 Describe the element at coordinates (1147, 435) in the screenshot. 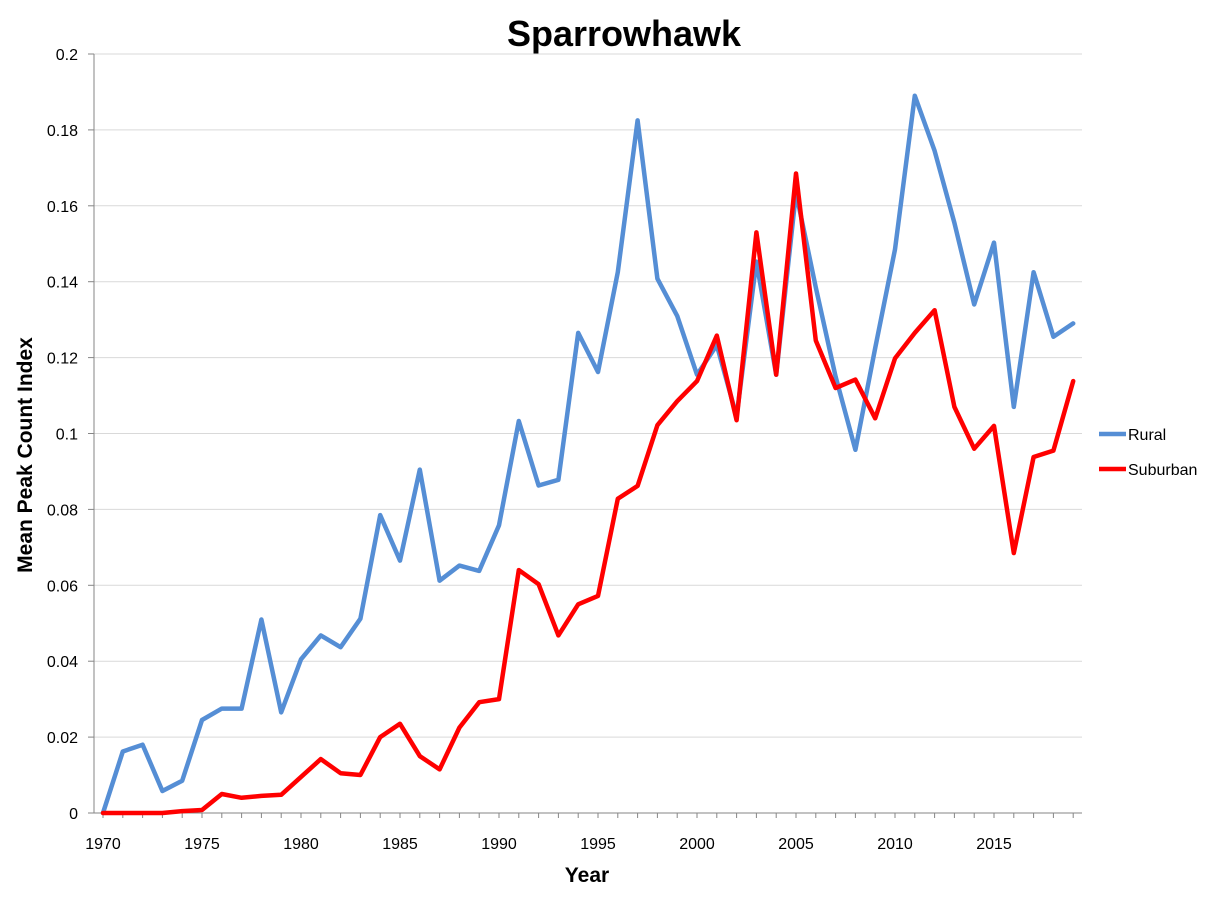

I see `legend-label-rural: Rural` at that location.